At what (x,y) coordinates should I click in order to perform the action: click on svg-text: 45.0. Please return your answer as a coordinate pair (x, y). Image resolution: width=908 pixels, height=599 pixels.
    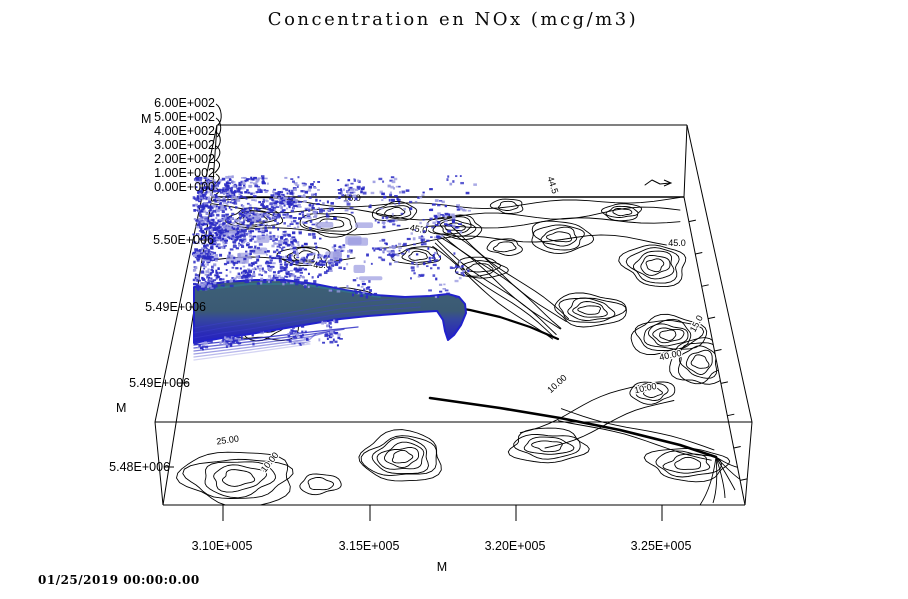
    Looking at the image, I should click on (677, 243).